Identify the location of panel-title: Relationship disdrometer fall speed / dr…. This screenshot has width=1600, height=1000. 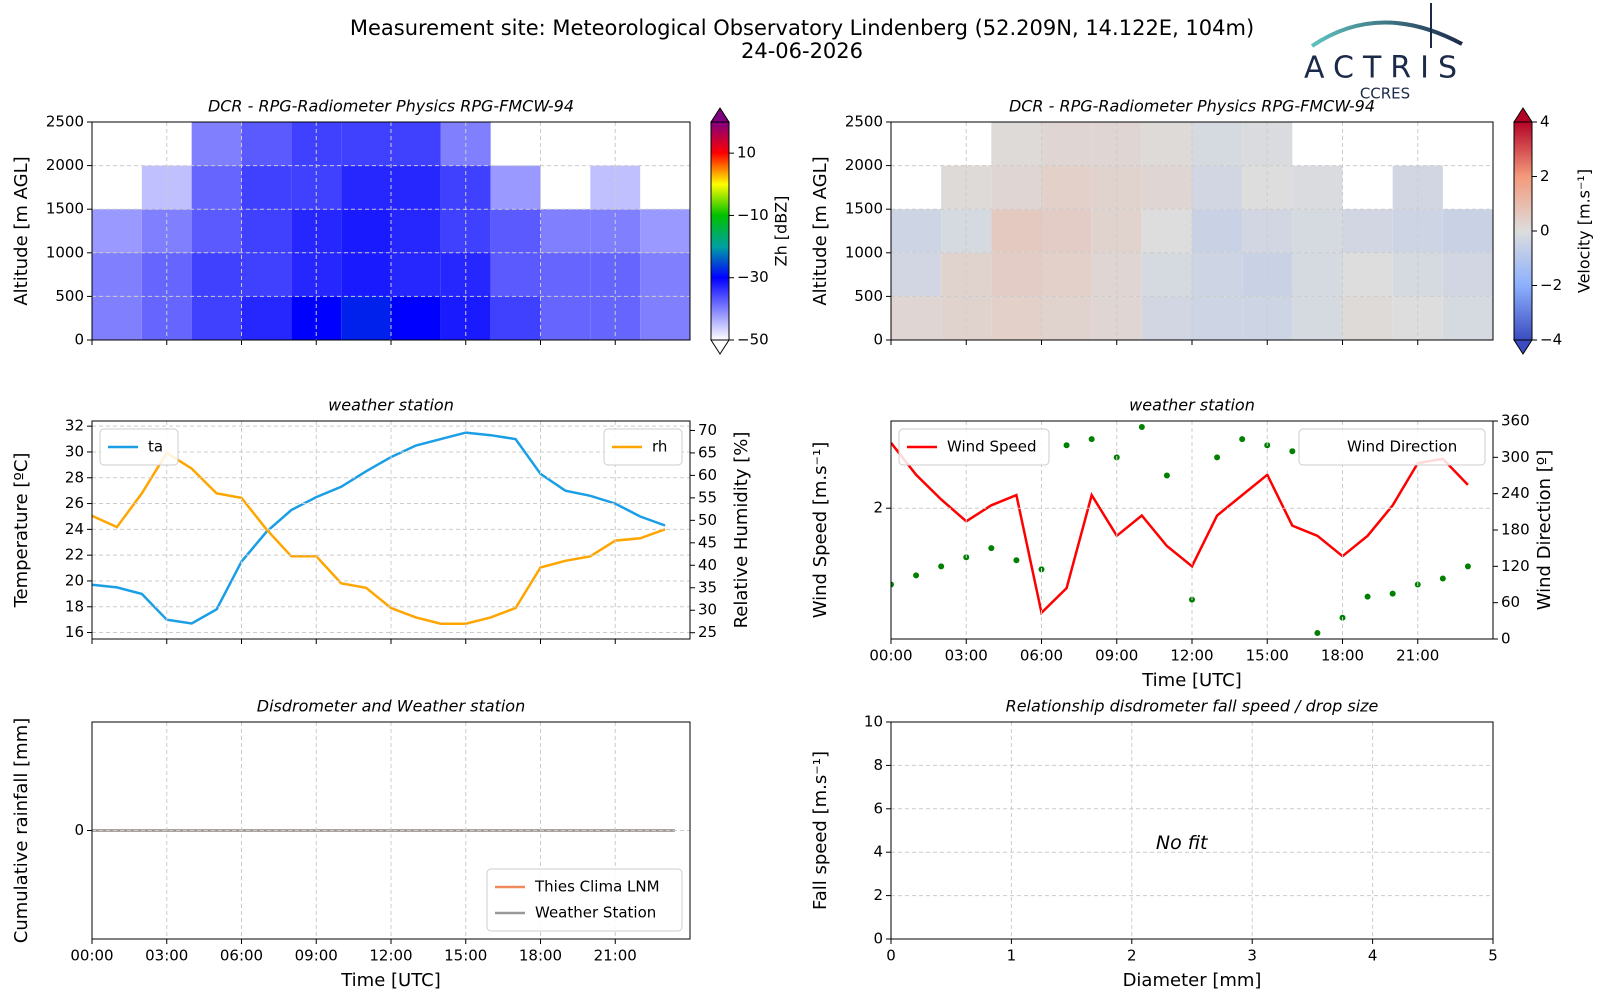
(1192, 706).